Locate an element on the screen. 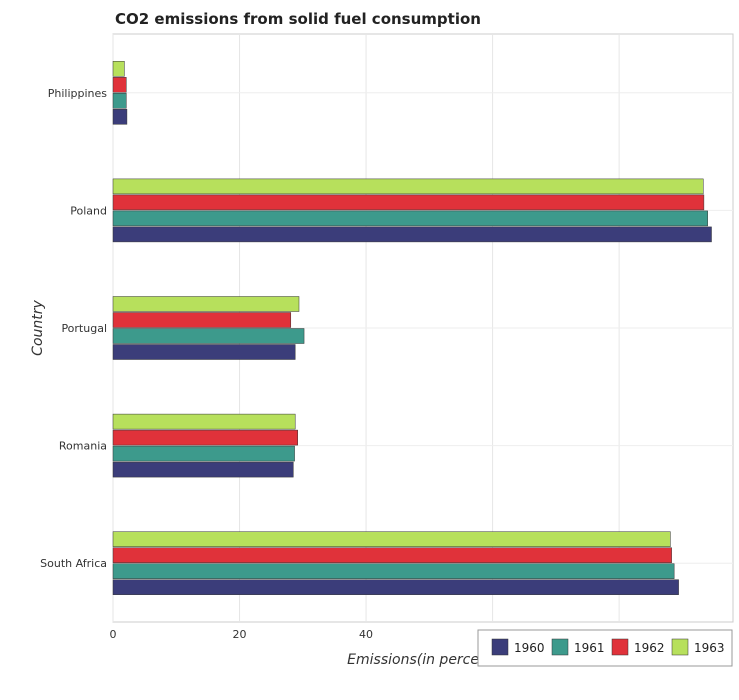  bar-south-africa-1962 is located at coordinates (392, 555).